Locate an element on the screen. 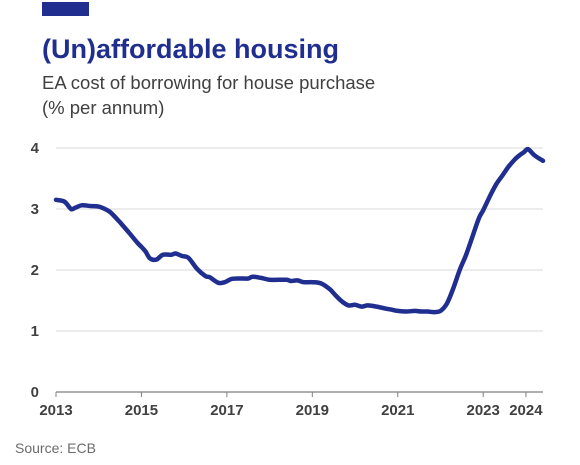  x-axis is located at coordinates (299, 394).